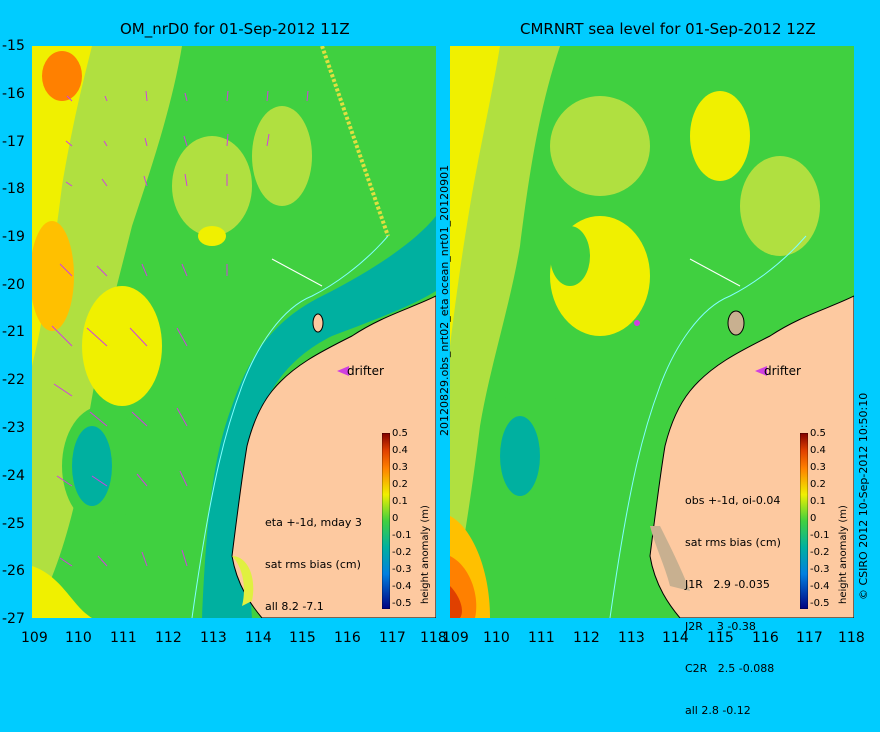  What do you see at coordinates (718, 710) in the screenshot?
I see `stats-line: all 2.8 -0.12` at bounding box center [718, 710].